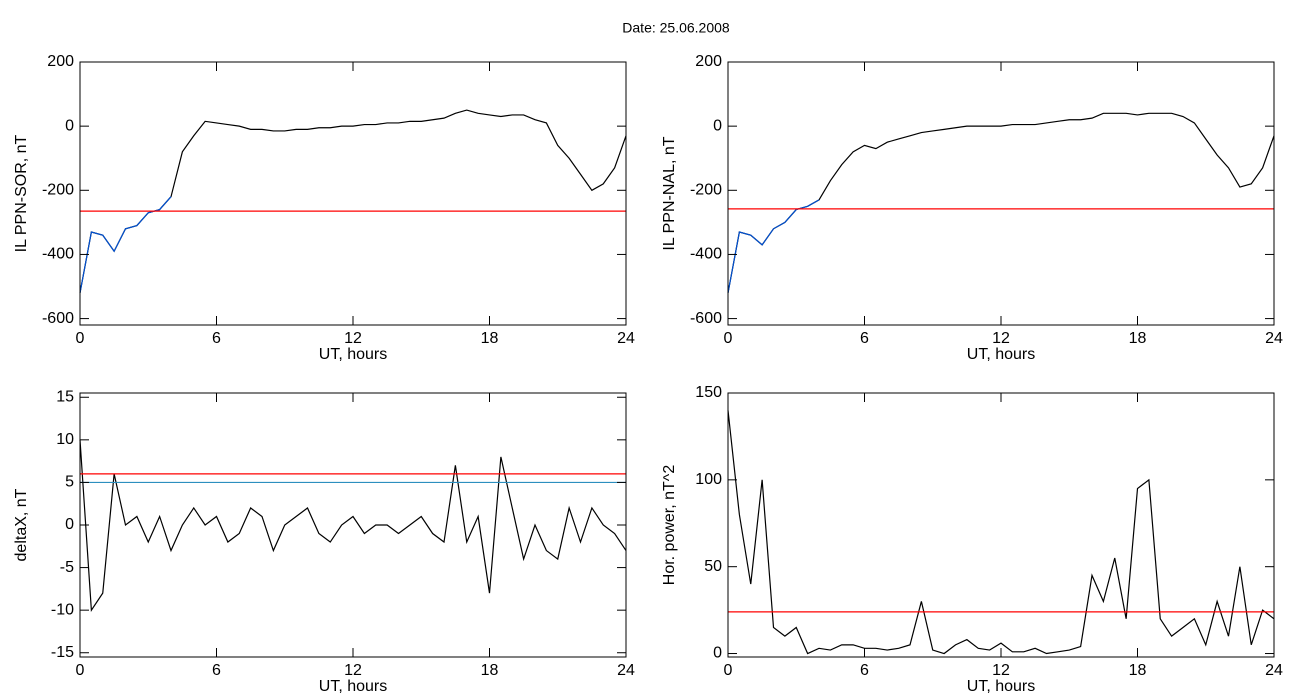  I want to click on y-tick-label: 15, so click(65, 396).